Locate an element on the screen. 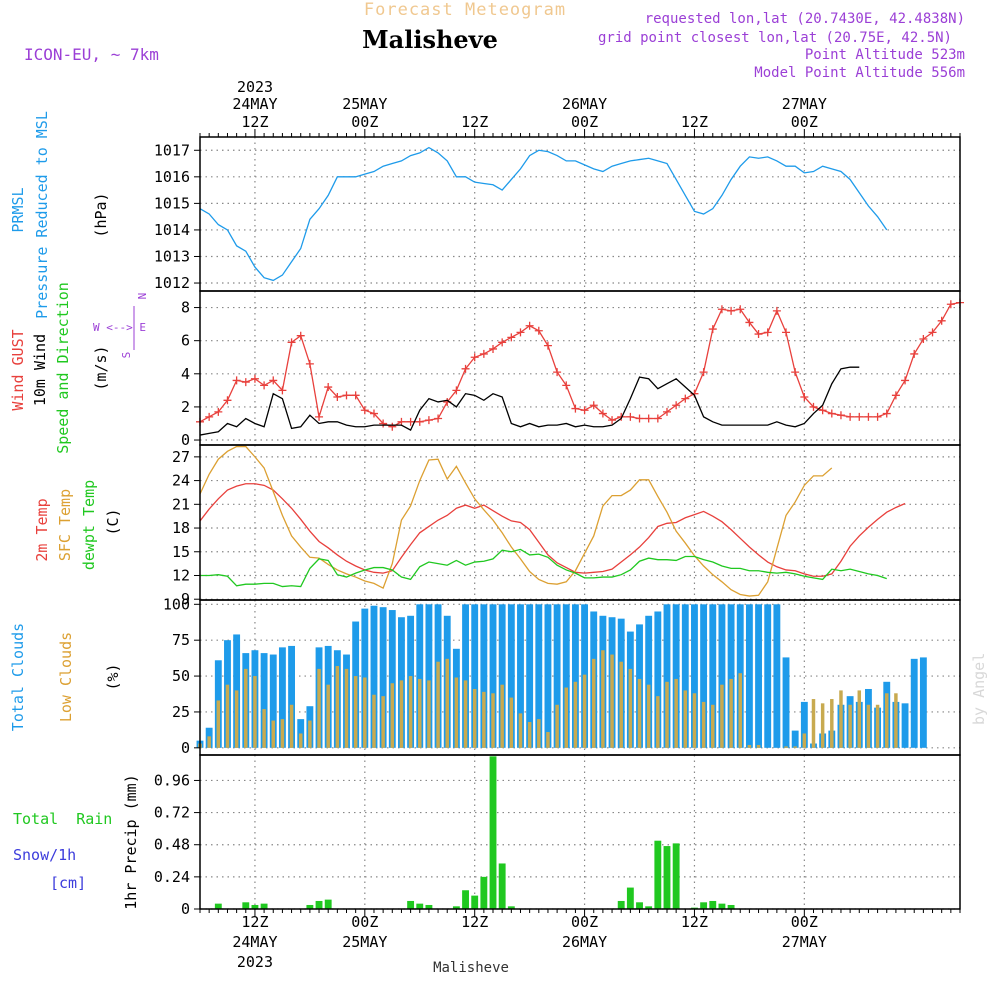 Image resolution: width=1000 pixels, height=1004 pixels. y-tick-label: 0.24 is located at coordinates (172, 877).